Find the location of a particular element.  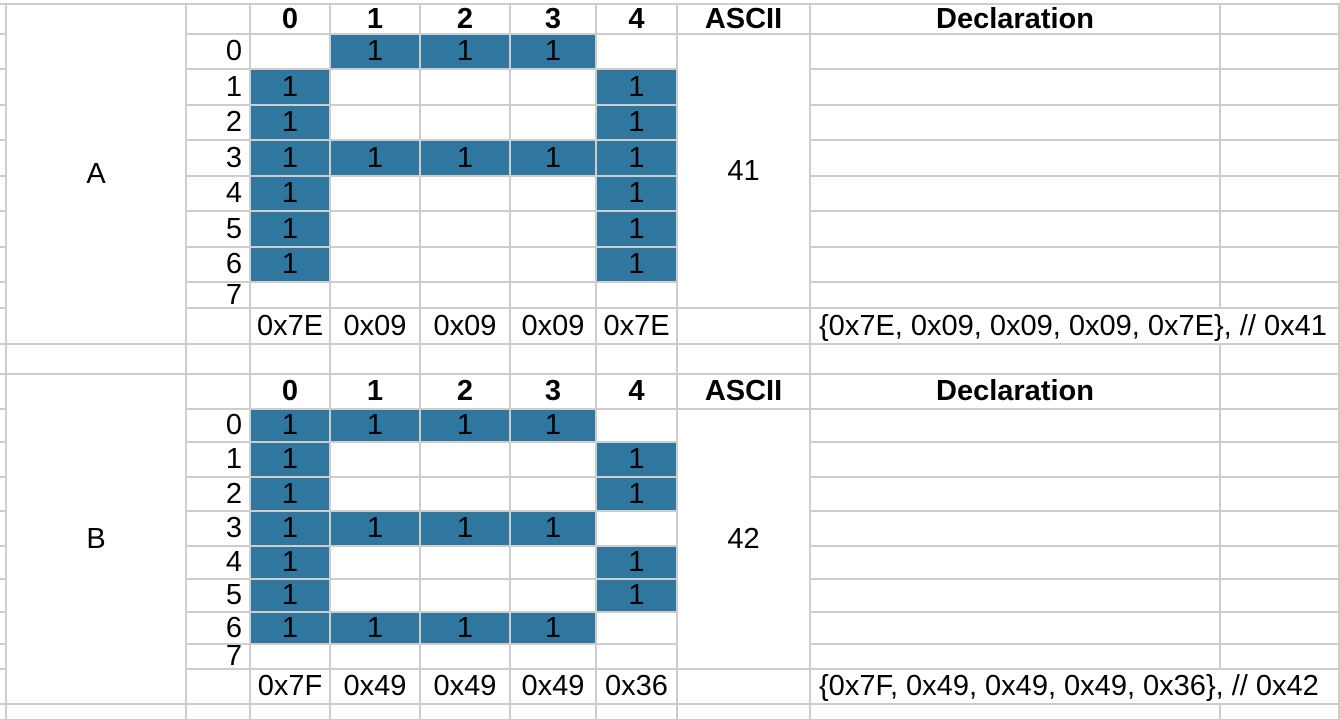

b-hex-value-c3: 0x49 is located at coordinates (554, 687).